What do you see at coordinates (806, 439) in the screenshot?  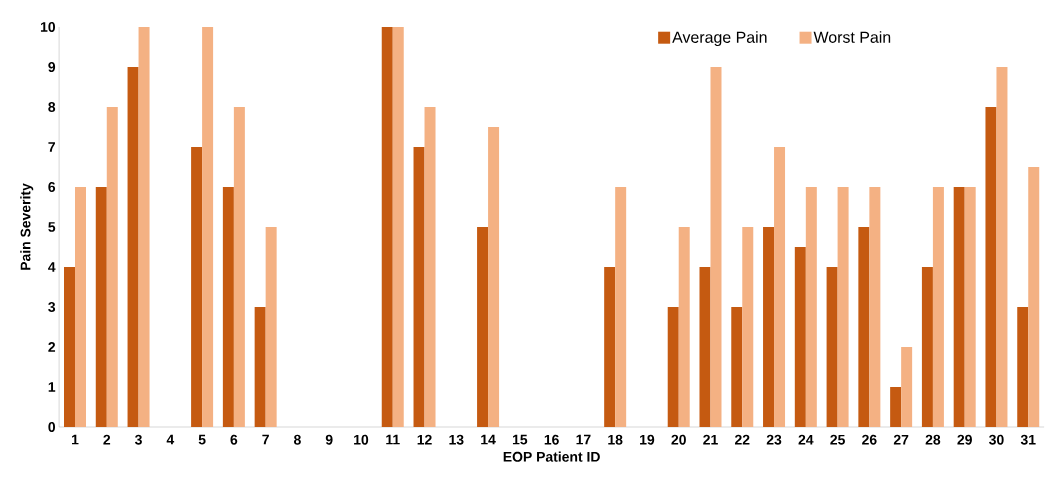 I see `x-tick-label: 24` at bounding box center [806, 439].